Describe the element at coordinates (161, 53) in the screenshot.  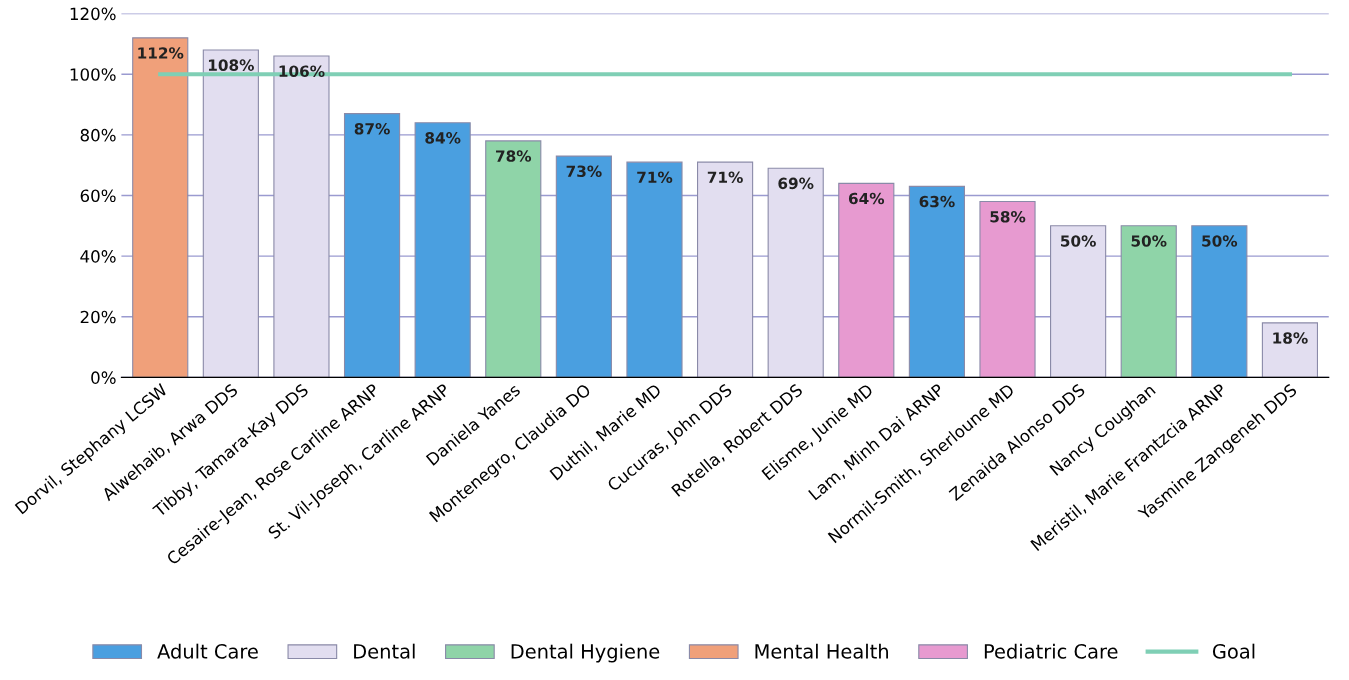
I see `data-label: 112%` at that location.